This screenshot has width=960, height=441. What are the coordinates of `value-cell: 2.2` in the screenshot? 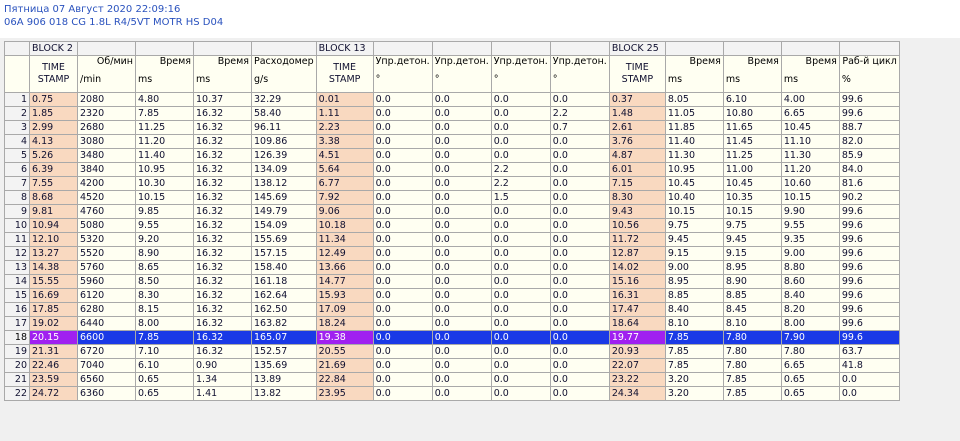 It's located at (579, 113).